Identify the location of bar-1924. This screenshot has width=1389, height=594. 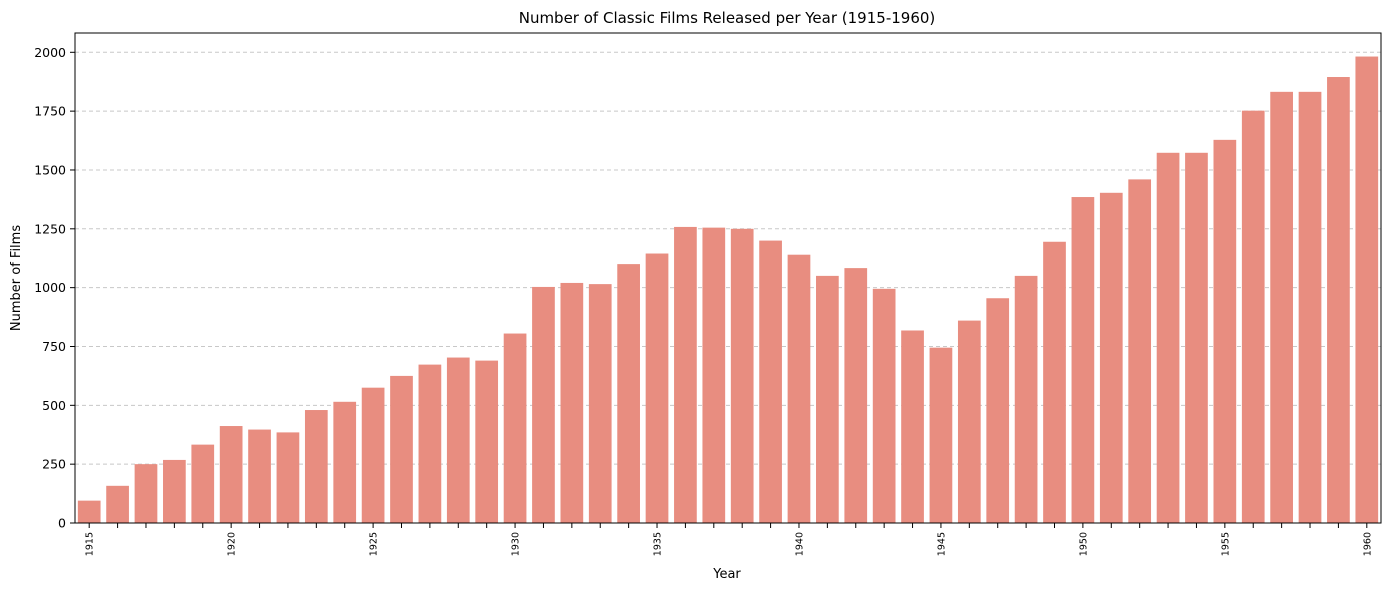
(345, 462).